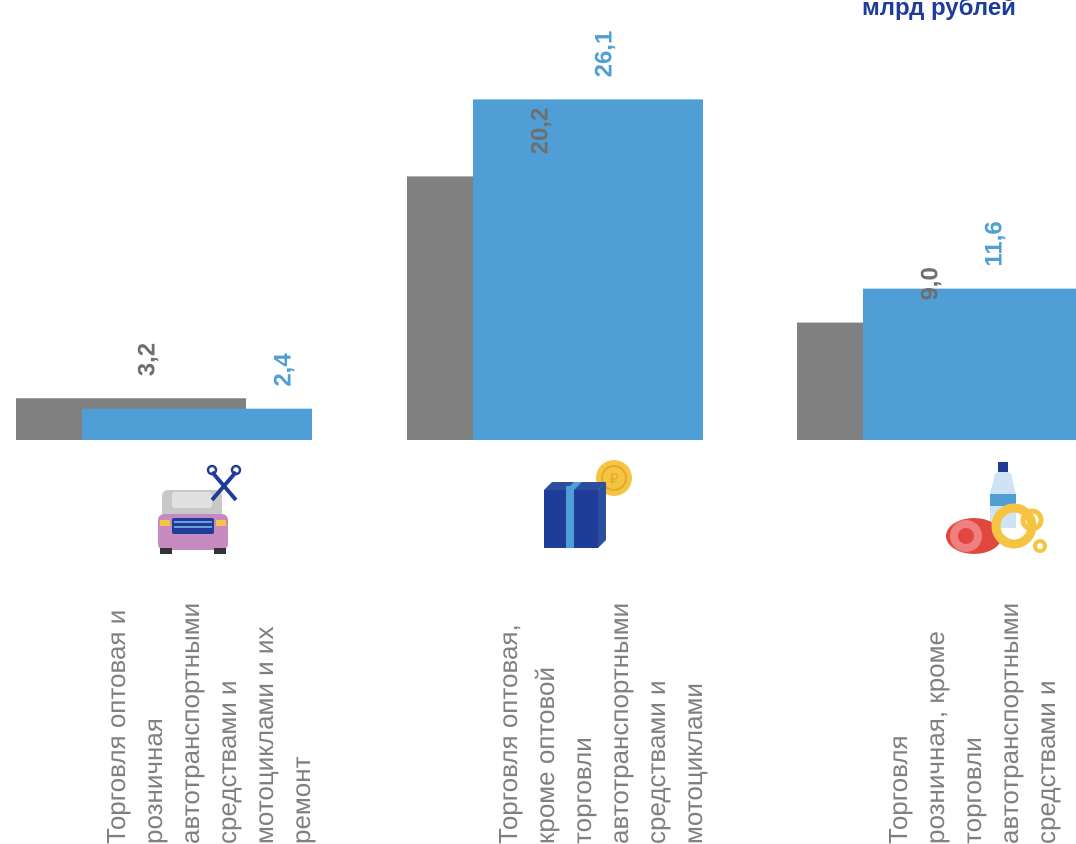 The width and height of the screenshot is (1076, 844). What do you see at coordinates (146, 359) in the screenshot?
I see `value-label-series1-cat1: 3,2` at bounding box center [146, 359].